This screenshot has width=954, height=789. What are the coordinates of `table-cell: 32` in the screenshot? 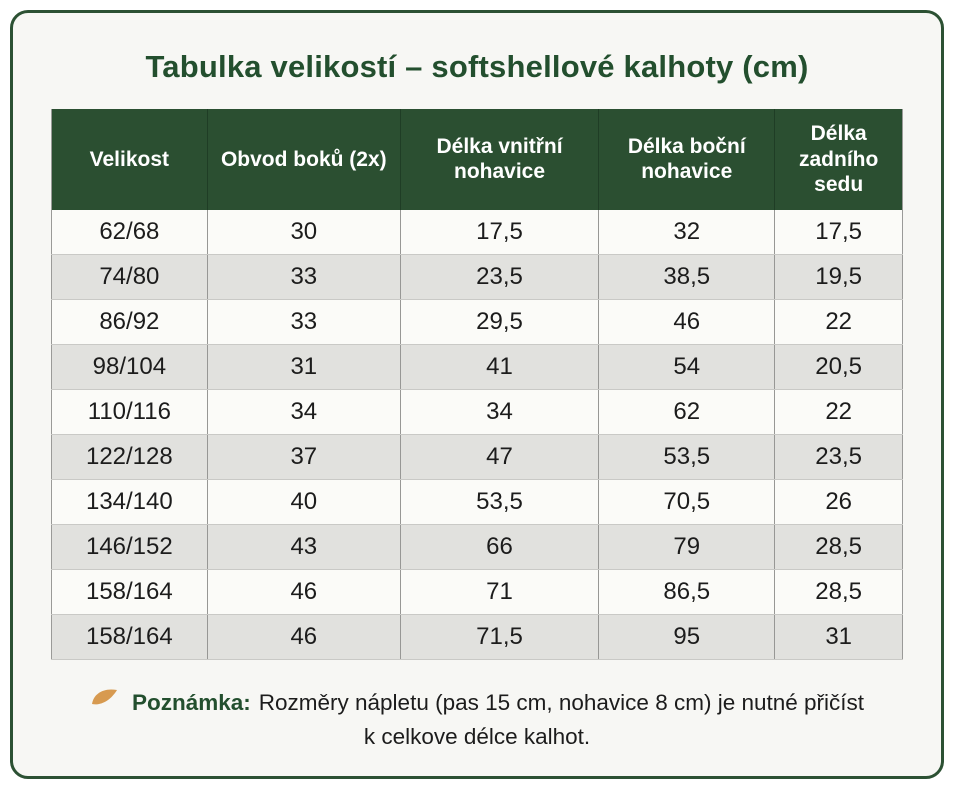 It's located at (687, 232).